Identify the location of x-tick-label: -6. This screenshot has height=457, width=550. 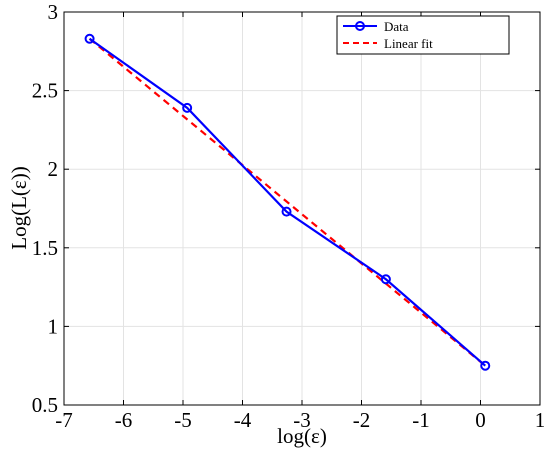
(124, 420).